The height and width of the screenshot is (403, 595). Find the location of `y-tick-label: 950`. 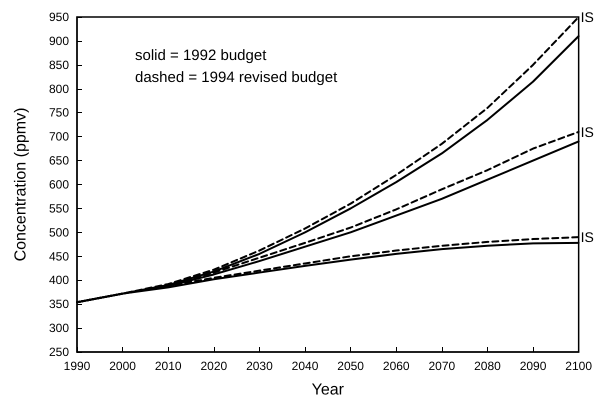

y-tick-label: 950 is located at coordinates (59, 17).